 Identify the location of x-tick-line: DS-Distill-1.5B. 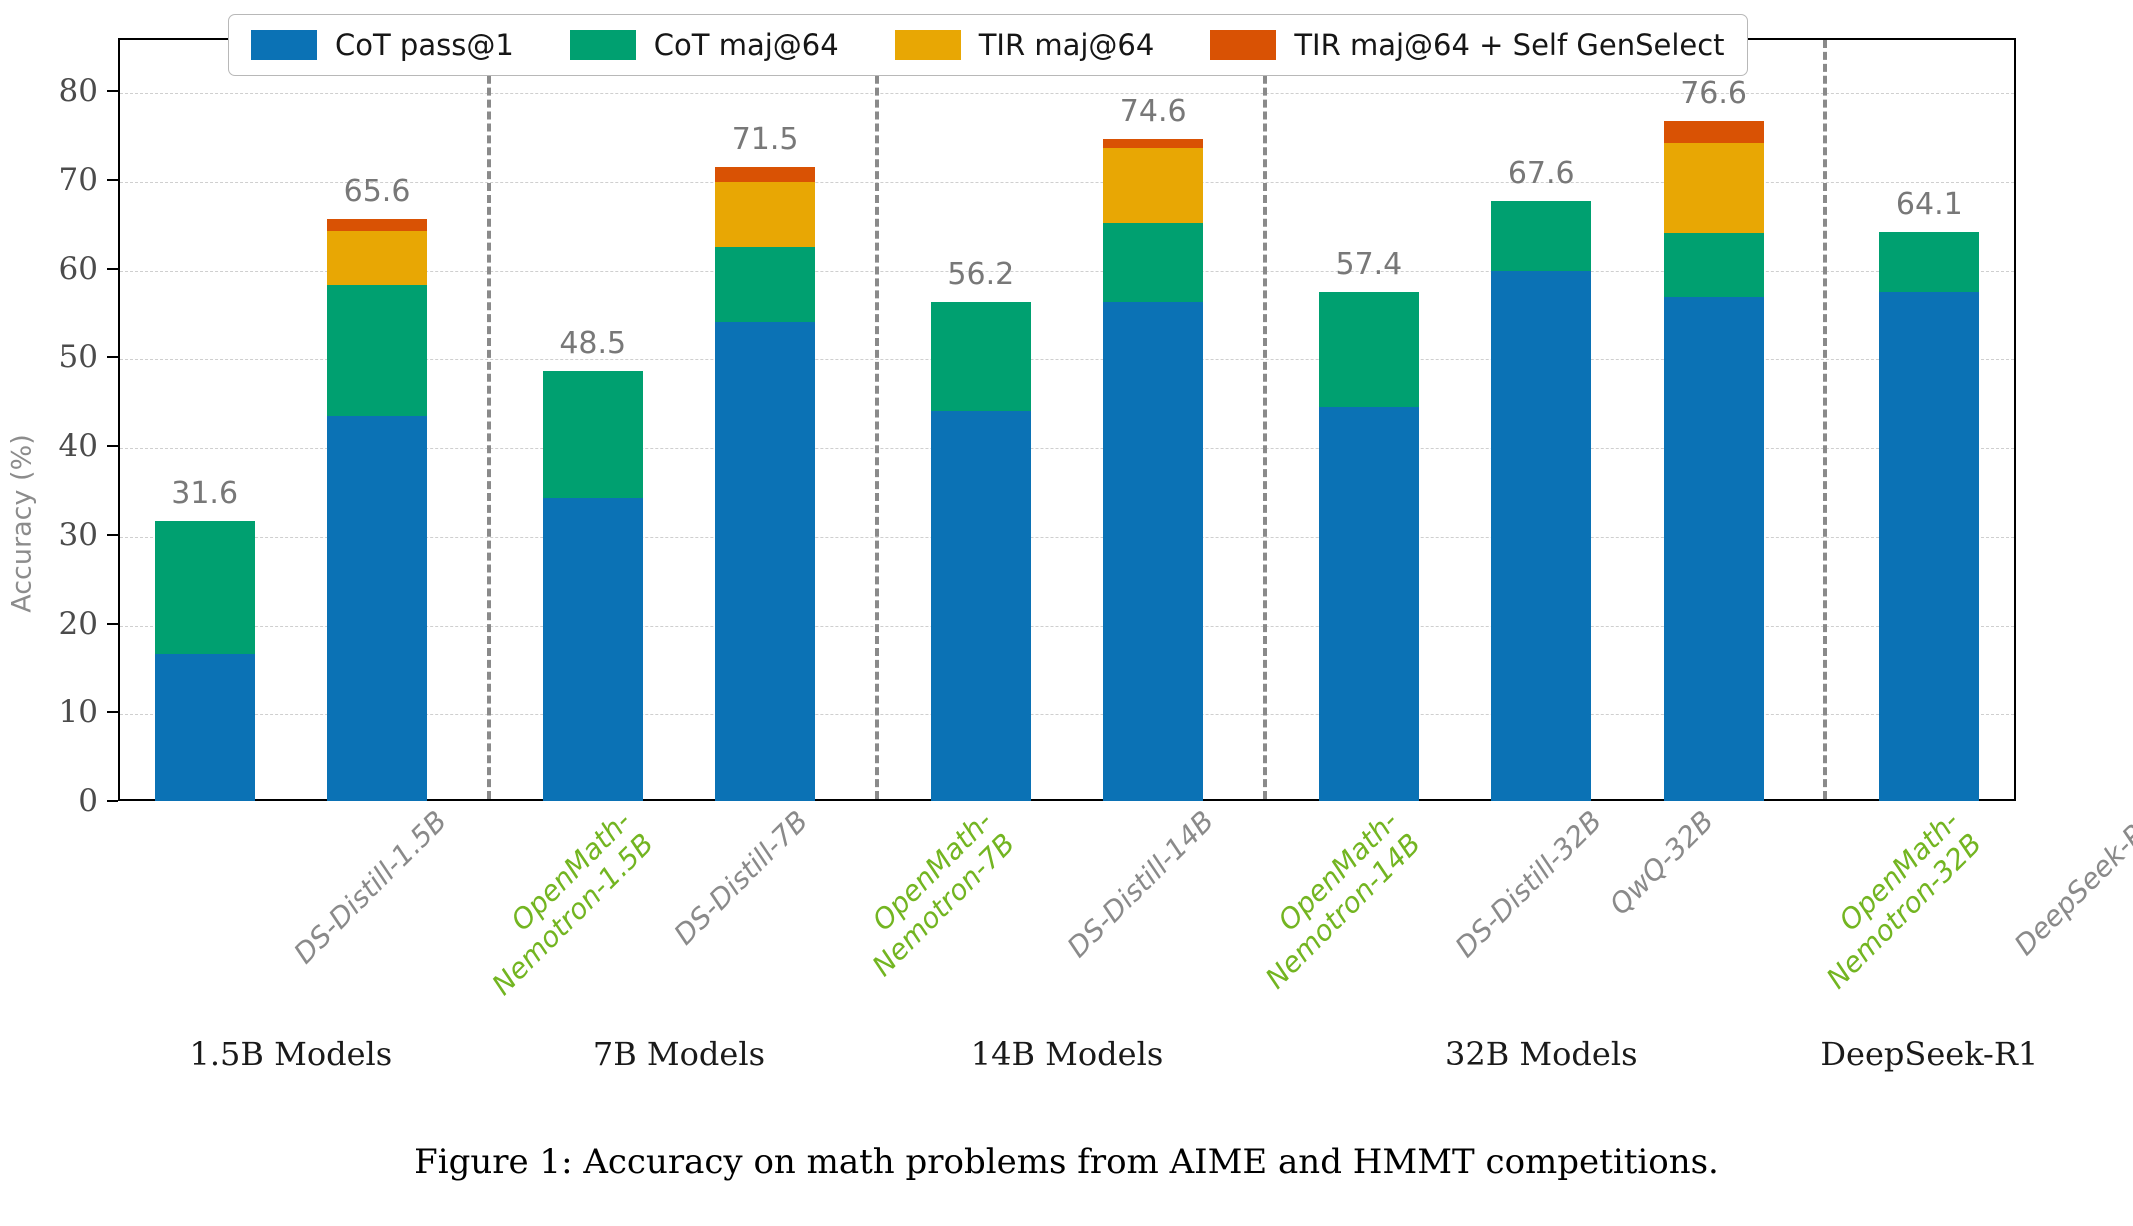
(369, 887).